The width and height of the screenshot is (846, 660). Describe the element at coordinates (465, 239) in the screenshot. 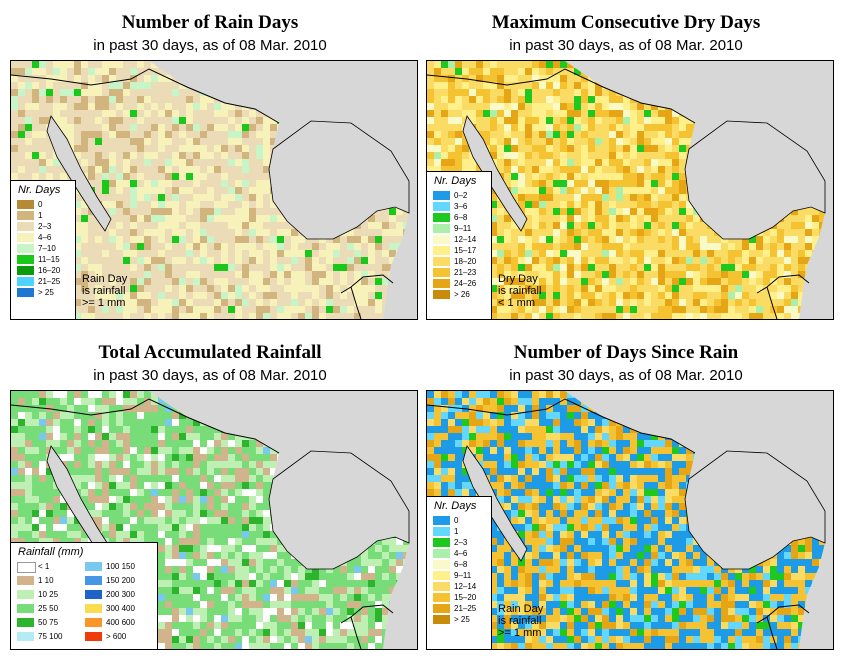

I see `legend-label: 12–14` at that location.